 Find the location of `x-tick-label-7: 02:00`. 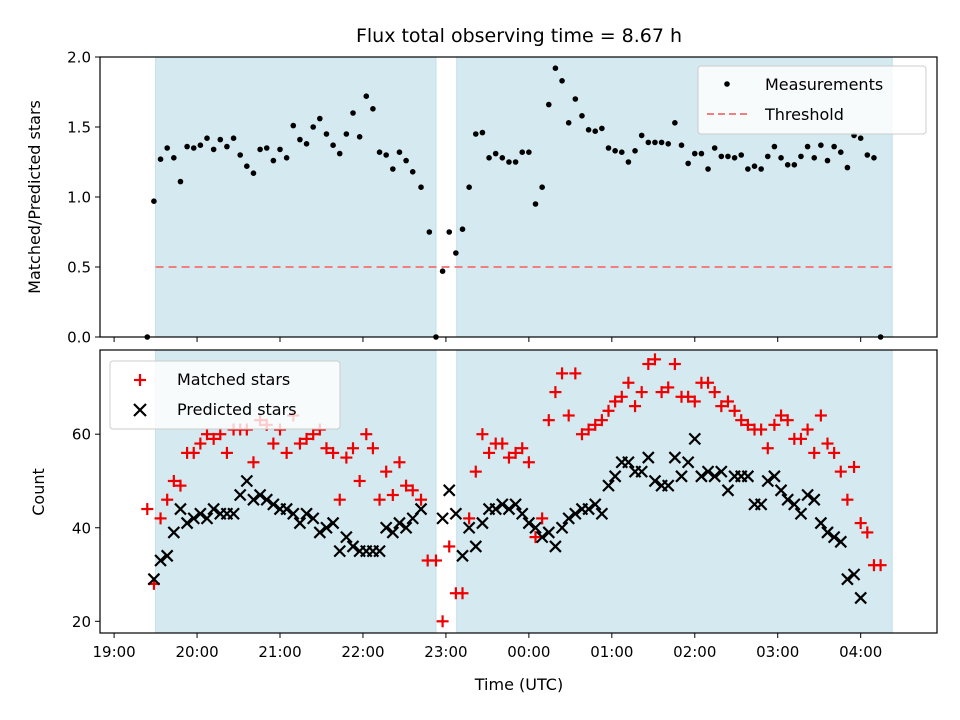

x-tick-label-7: 02:00 is located at coordinates (694, 652).